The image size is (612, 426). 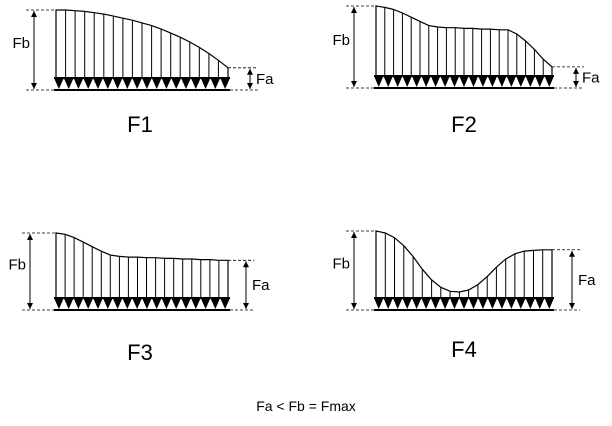 I want to click on diagram-f4: Fb Fa F4, so click(x=464, y=296).